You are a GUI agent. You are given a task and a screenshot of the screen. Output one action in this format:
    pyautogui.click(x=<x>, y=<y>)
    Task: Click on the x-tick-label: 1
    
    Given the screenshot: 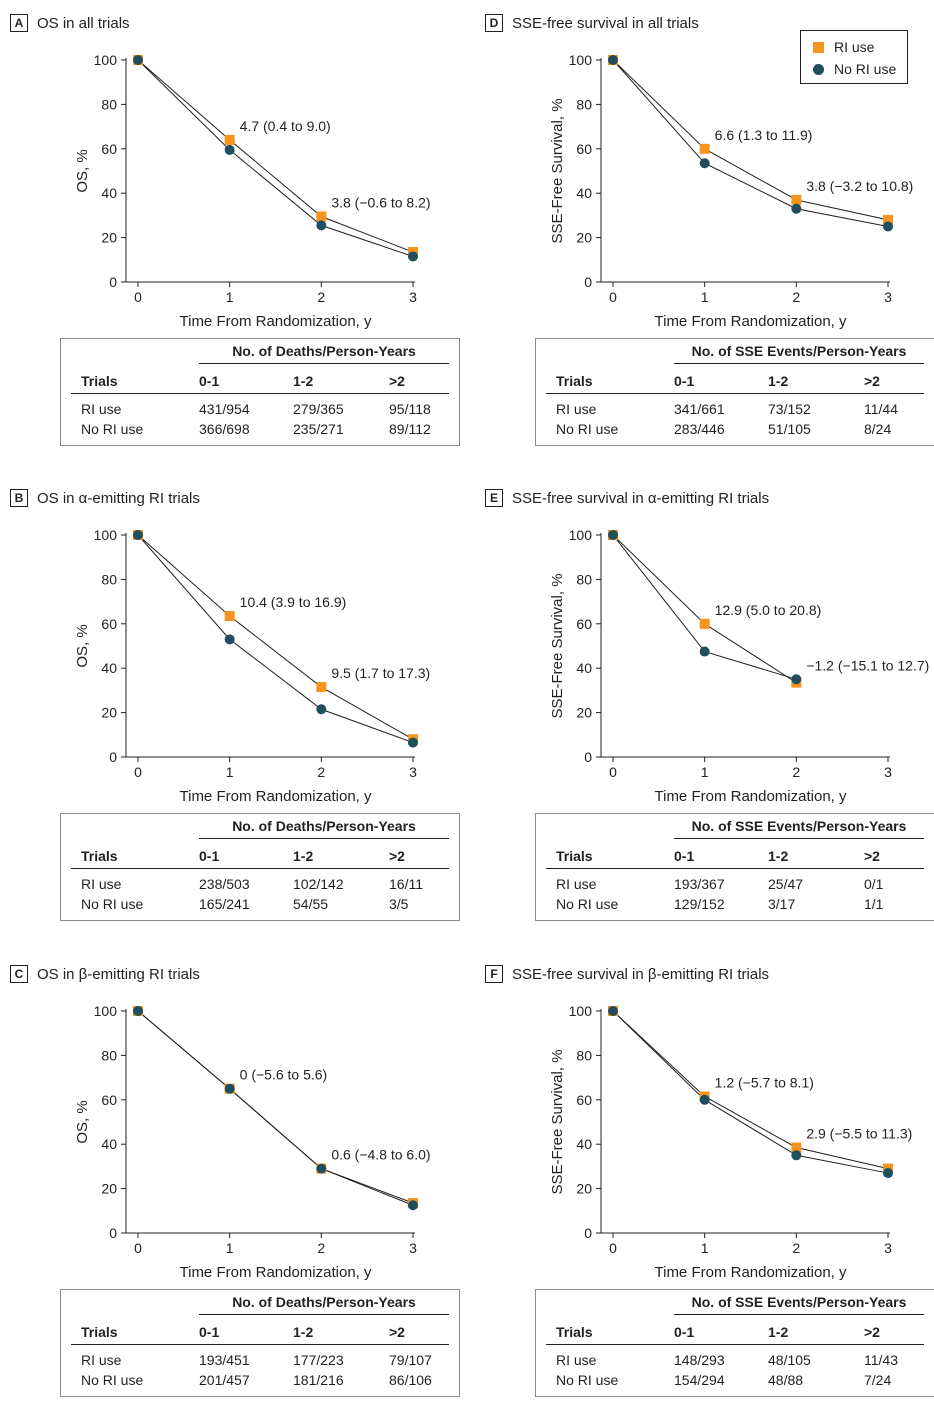 What is the action you would take?
    pyautogui.click(x=230, y=1248)
    